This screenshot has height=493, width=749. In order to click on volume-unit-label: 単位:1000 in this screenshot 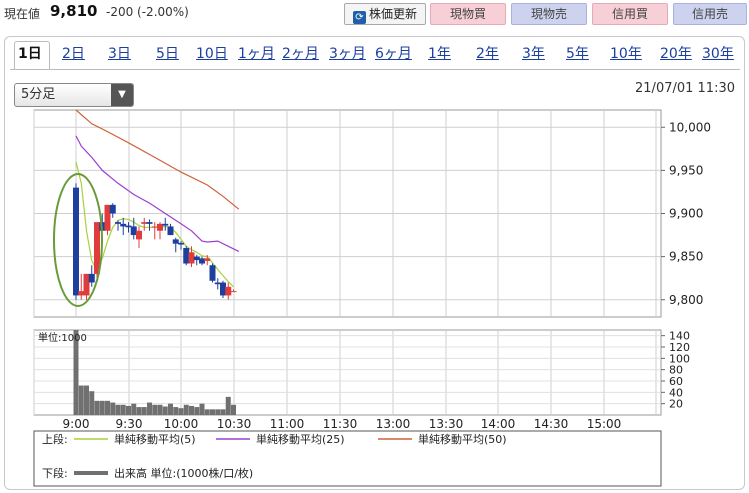, I will do `click(62, 337)`.